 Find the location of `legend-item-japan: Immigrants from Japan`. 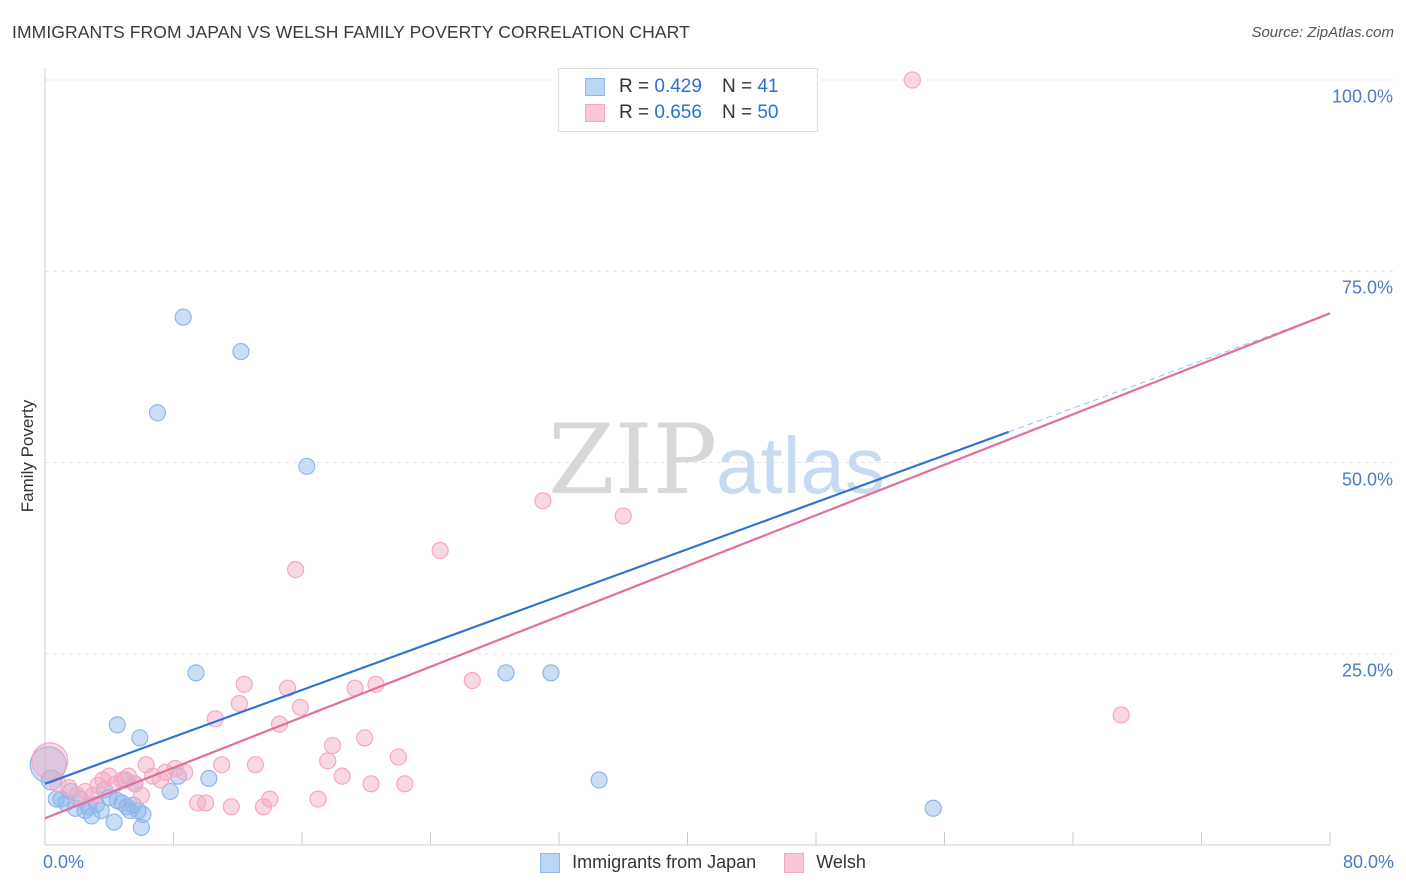

legend-item-japan: Immigrants from Japan is located at coordinates (648, 862).